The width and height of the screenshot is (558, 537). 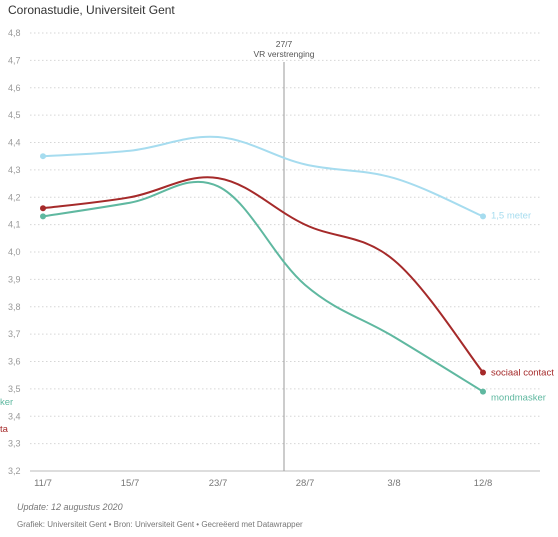 What do you see at coordinates (14, 416) in the screenshot?
I see `y-tick-label: 3,4` at bounding box center [14, 416].